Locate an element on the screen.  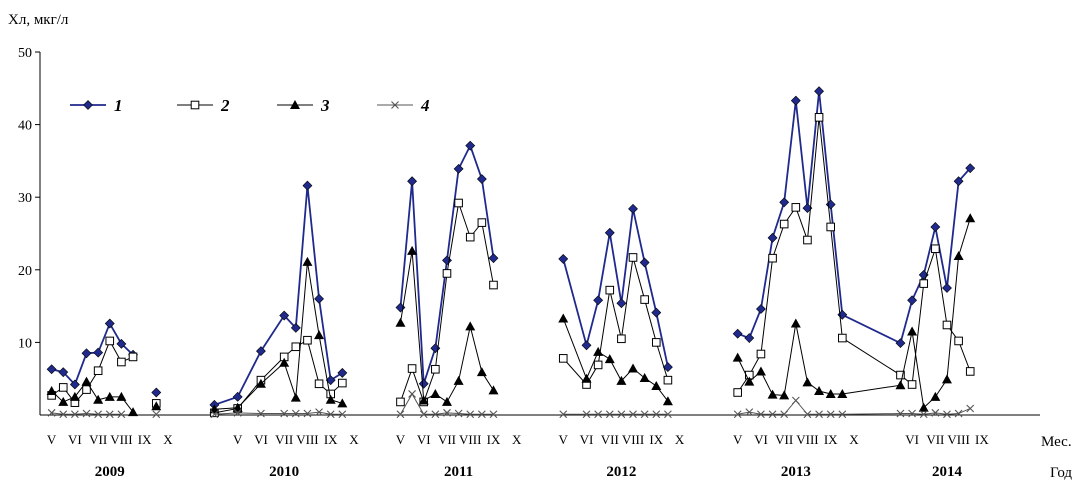
month-tick-label: IX is located at coordinates (982, 439).